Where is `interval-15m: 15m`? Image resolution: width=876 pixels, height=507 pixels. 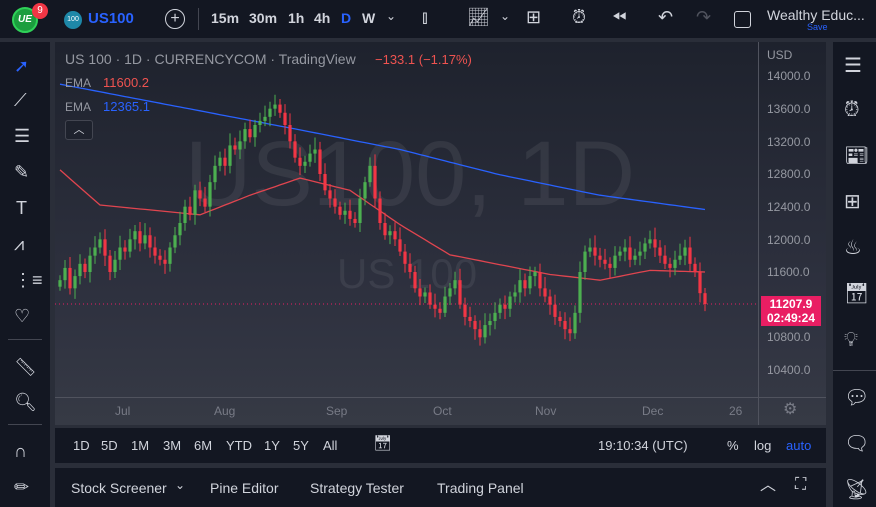 interval-15m: 15m is located at coordinates (225, 18).